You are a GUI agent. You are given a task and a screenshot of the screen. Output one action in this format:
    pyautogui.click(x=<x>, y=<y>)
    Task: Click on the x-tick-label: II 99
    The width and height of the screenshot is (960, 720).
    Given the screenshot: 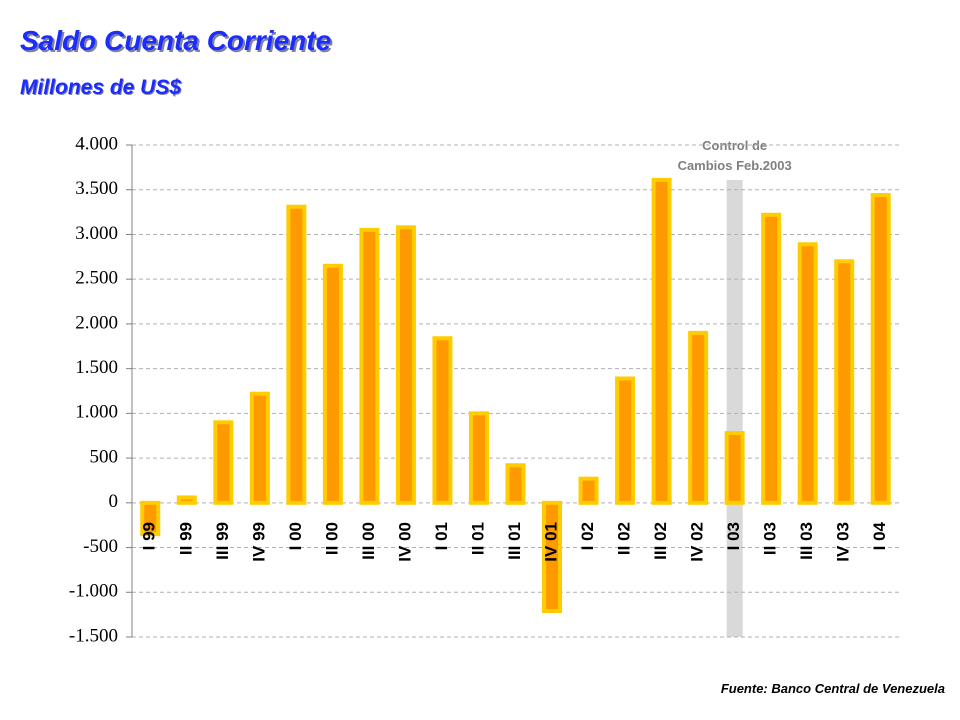 What is the action you would take?
    pyautogui.click(x=185, y=538)
    